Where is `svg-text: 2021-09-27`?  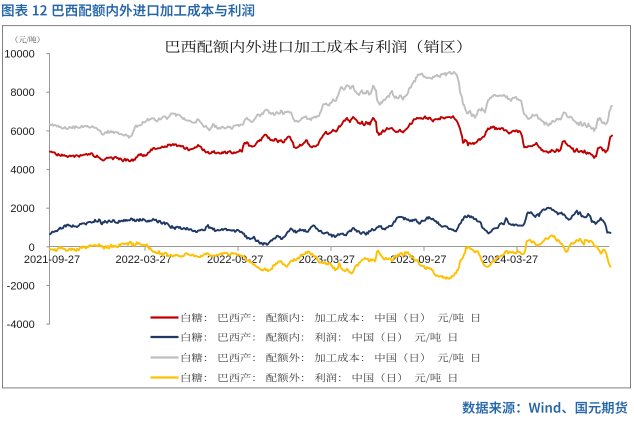
svg-text: 2021-09-27 is located at coordinates (52, 260).